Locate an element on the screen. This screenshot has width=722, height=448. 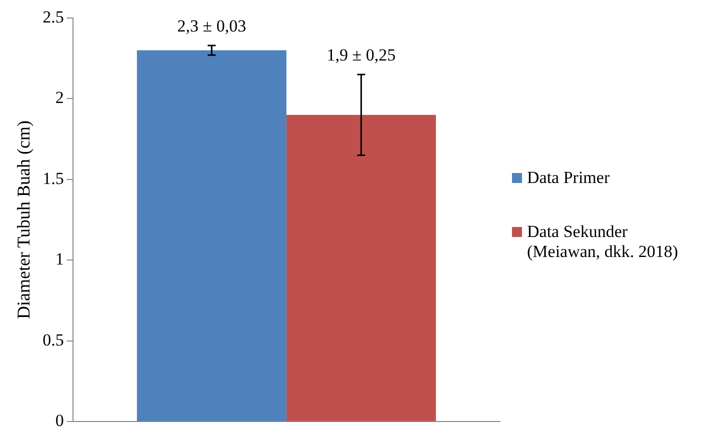
y-tick-label: 2 is located at coordinates (59, 98).